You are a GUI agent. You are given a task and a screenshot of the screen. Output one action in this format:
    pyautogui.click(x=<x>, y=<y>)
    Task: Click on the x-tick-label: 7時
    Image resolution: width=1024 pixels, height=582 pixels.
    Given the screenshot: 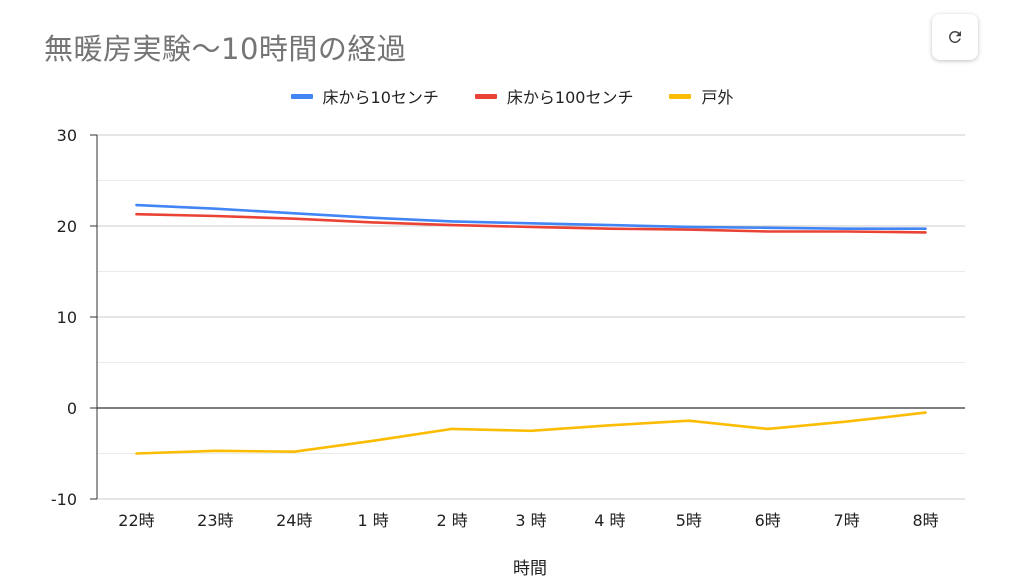 What is the action you would take?
    pyautogui.click(x=847, y=520)
    